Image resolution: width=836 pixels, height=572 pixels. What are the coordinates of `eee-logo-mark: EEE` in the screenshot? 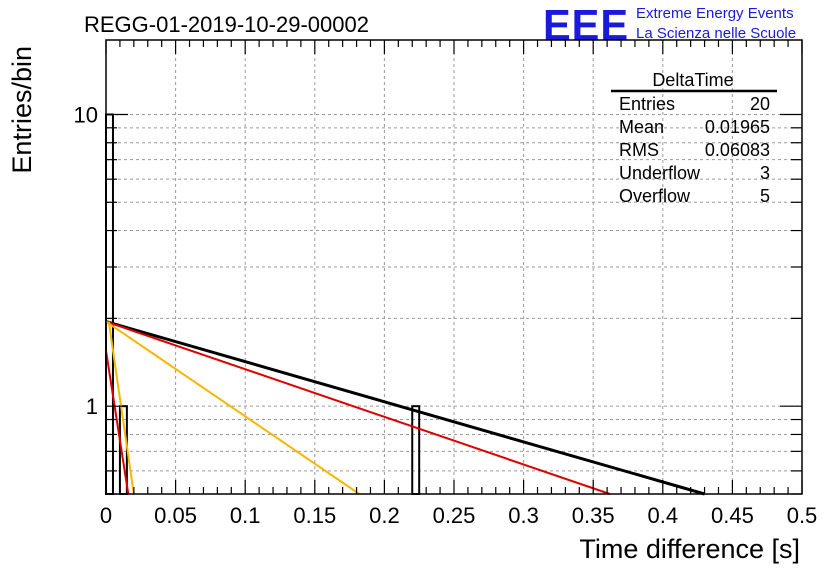 It's located at (586, 25).